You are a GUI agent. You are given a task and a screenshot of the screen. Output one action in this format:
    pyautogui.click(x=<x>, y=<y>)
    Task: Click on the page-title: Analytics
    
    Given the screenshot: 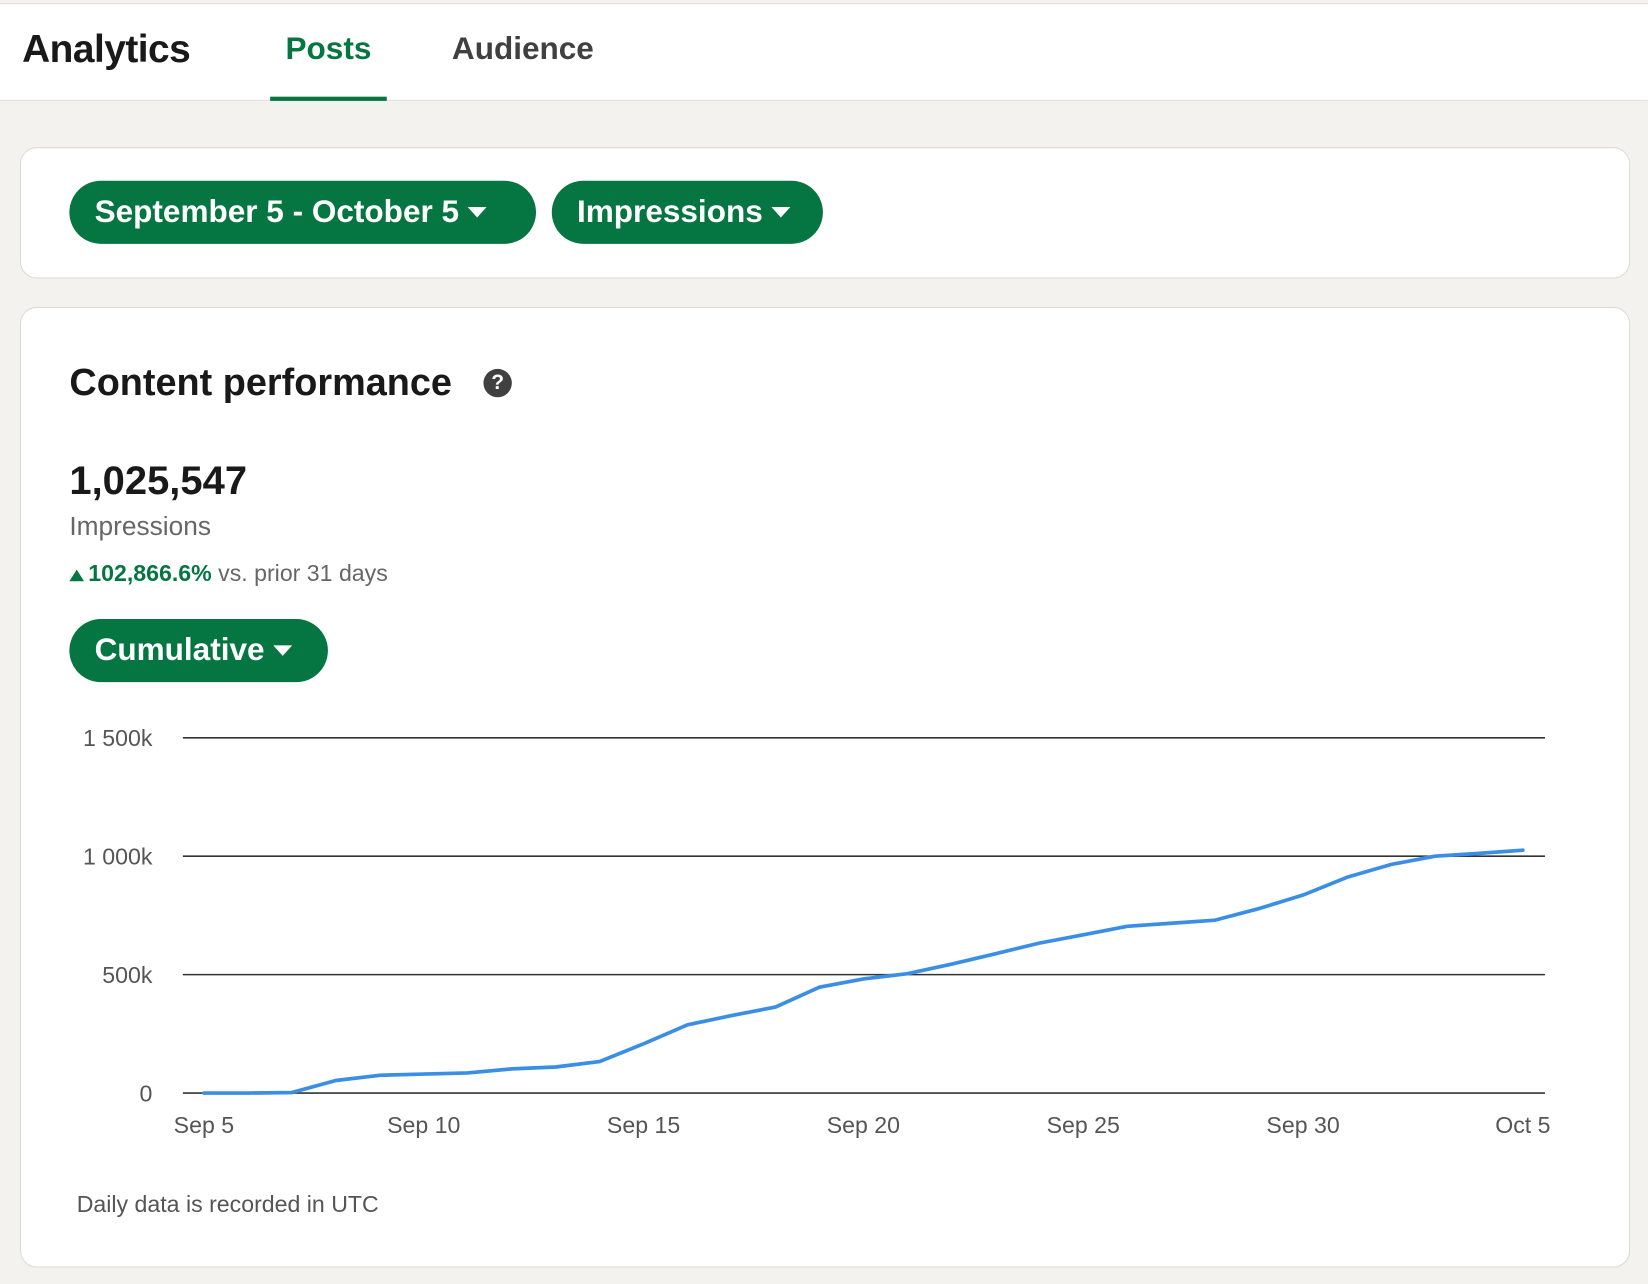 What is the action you would take?
    pyautogui.click(x=106, y=49)
    